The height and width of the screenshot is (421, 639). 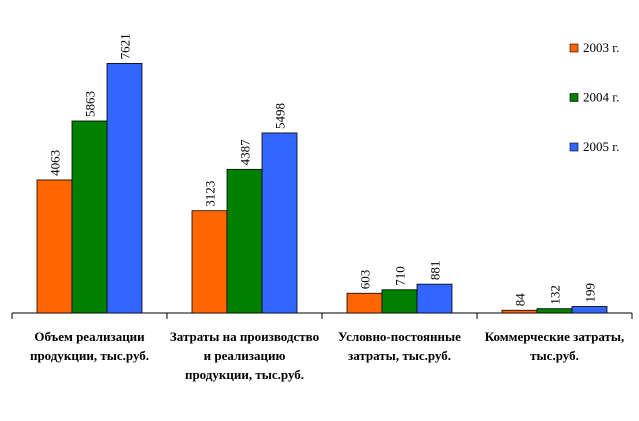 What do you see at coordinates (520, 300) in the screenshot?
I see `value-label: 84` at bounding box center [520, 300].